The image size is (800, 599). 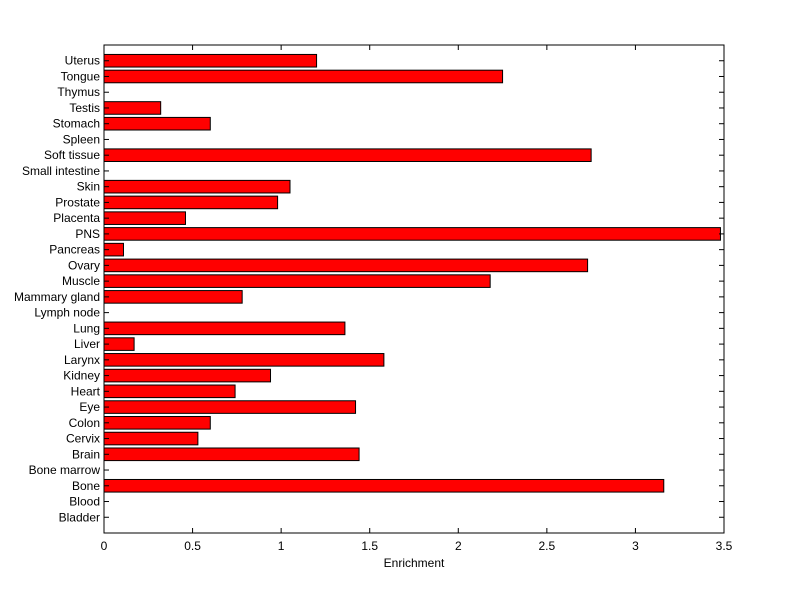 What do you see at coordinates (724, 546) in the screenshot?
I see `x-tick-label: 3.5` at bounding box center [724, 546].